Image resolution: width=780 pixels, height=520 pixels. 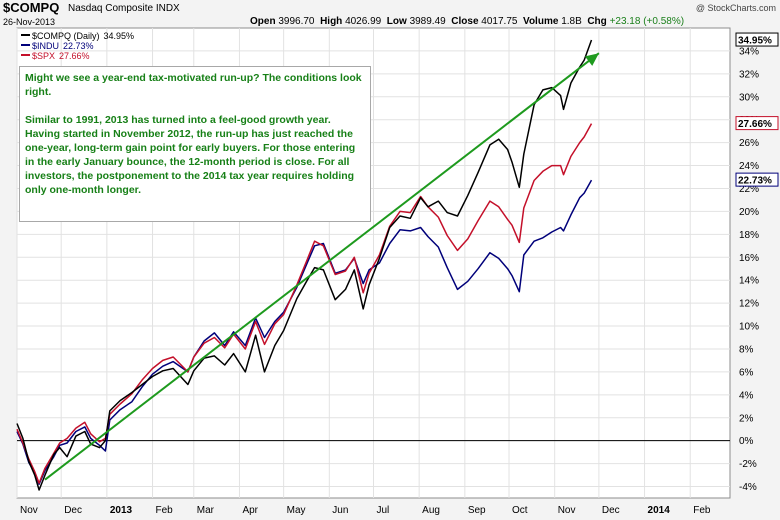 I want to click on legend-label-indu: $INDU, so click(x=45, y=46).